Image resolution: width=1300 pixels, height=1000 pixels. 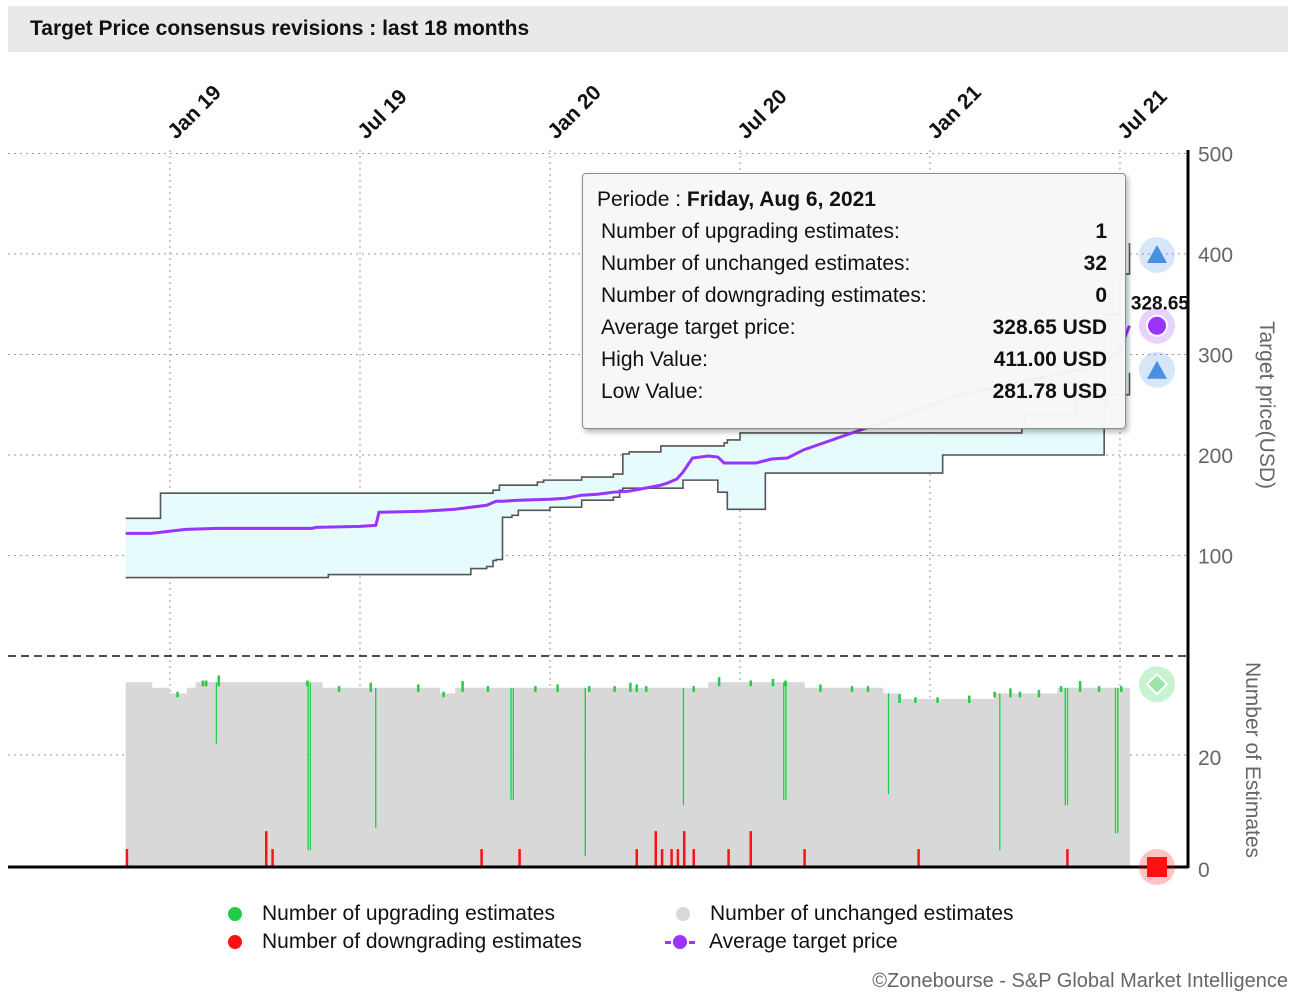 I want to click on legend-marker-average, so click(x=680, y=942).